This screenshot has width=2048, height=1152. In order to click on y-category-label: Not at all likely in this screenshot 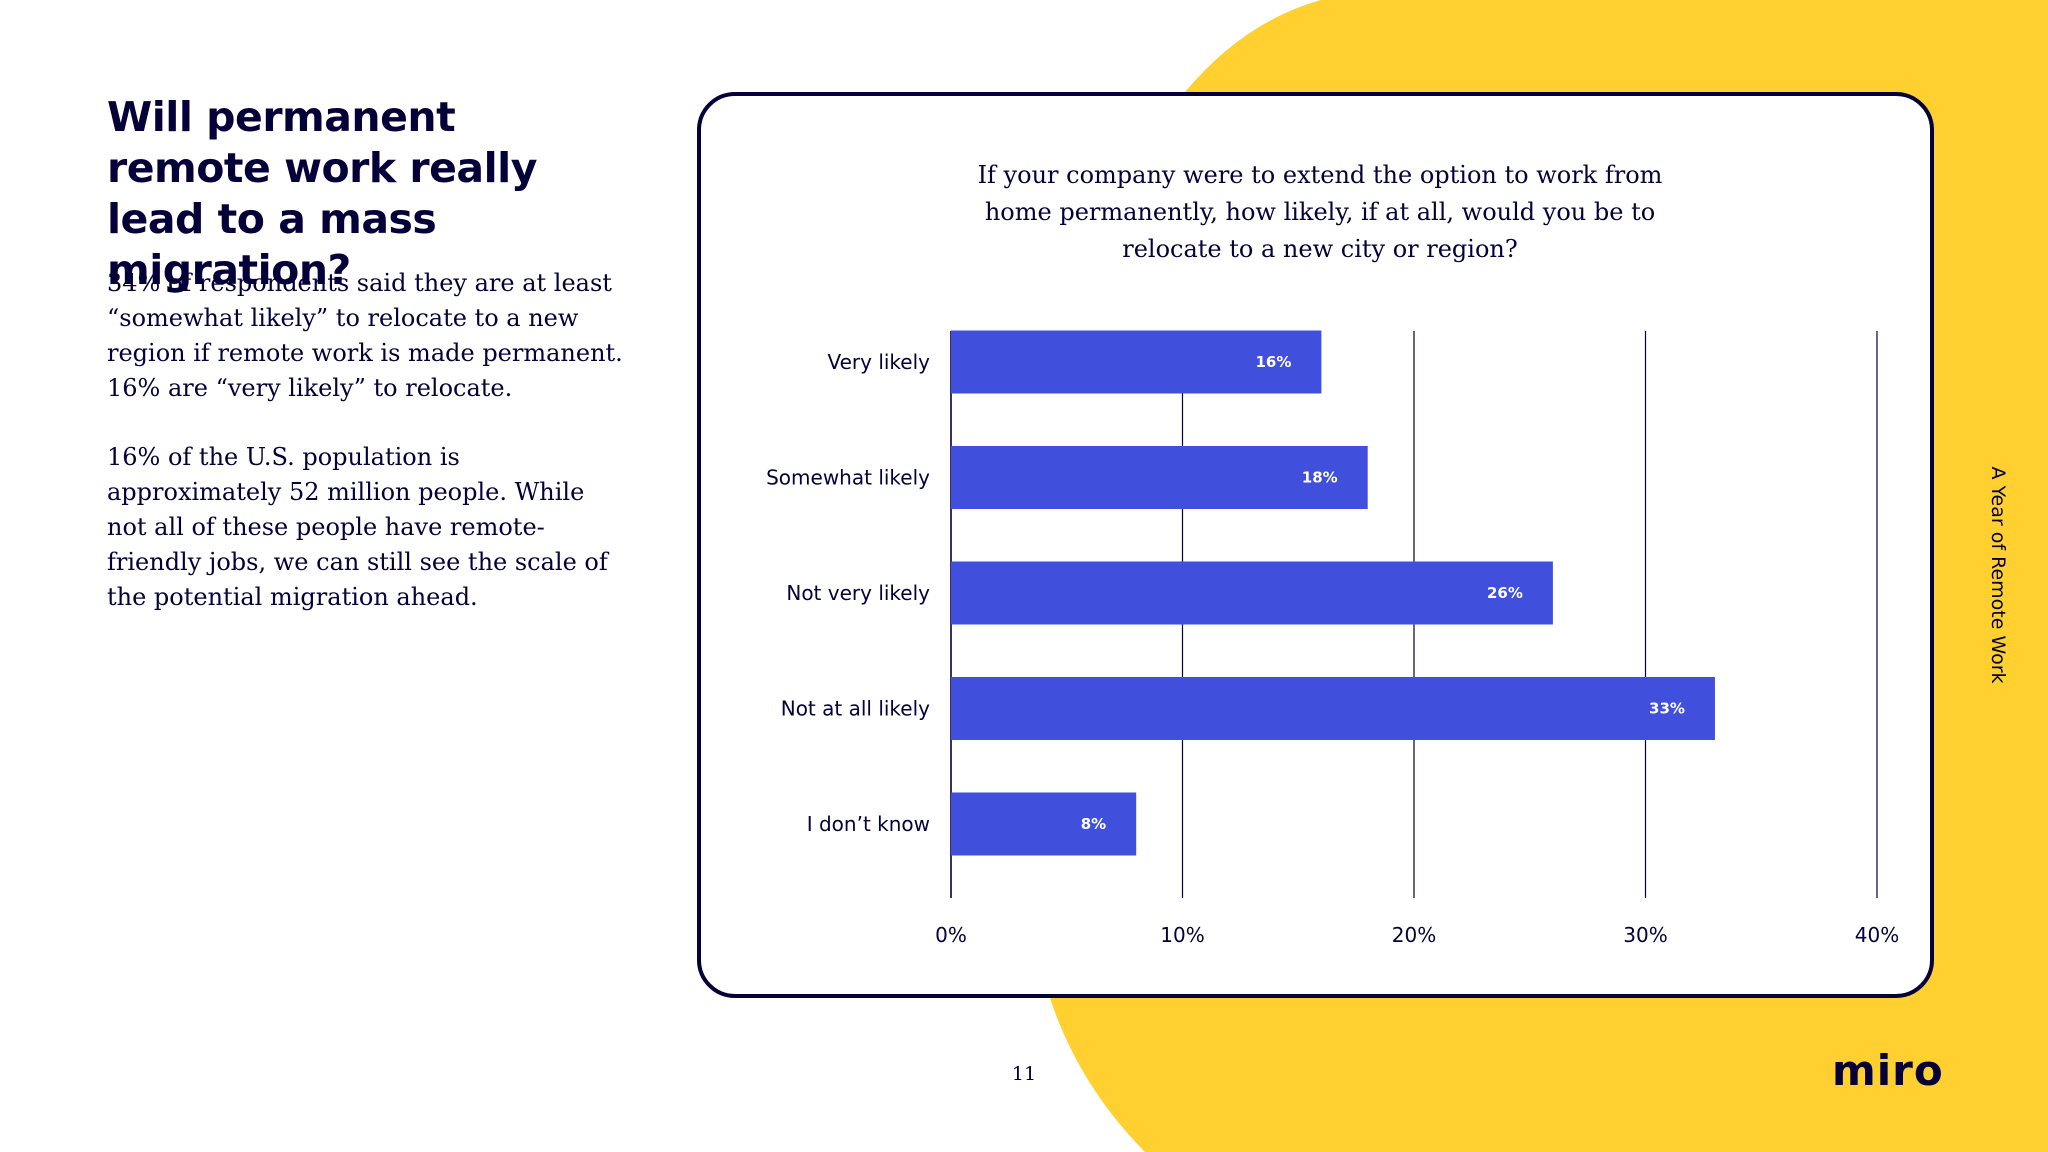, I will do `click(855, 709)`.